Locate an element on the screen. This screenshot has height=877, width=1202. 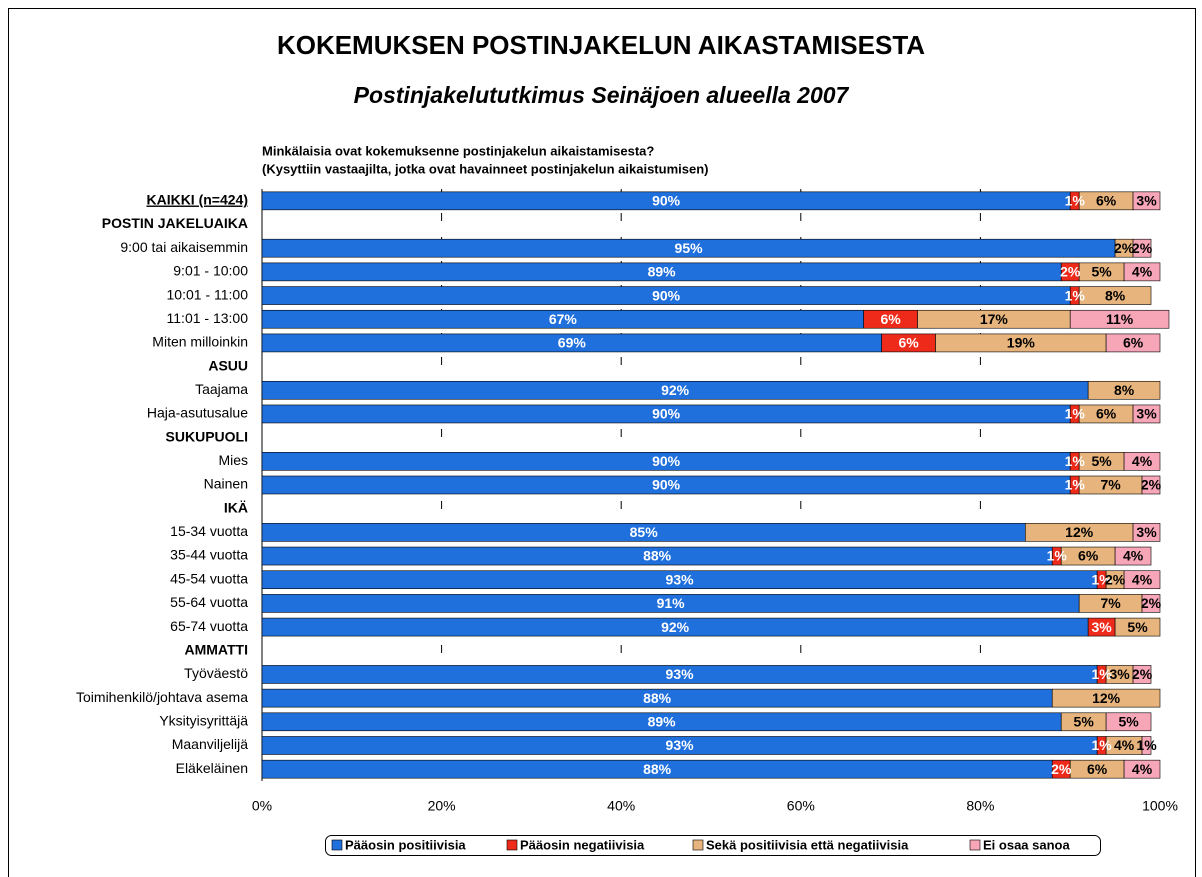
legend-label: Pääosin positiivisia is located at coordinates (405, 844).